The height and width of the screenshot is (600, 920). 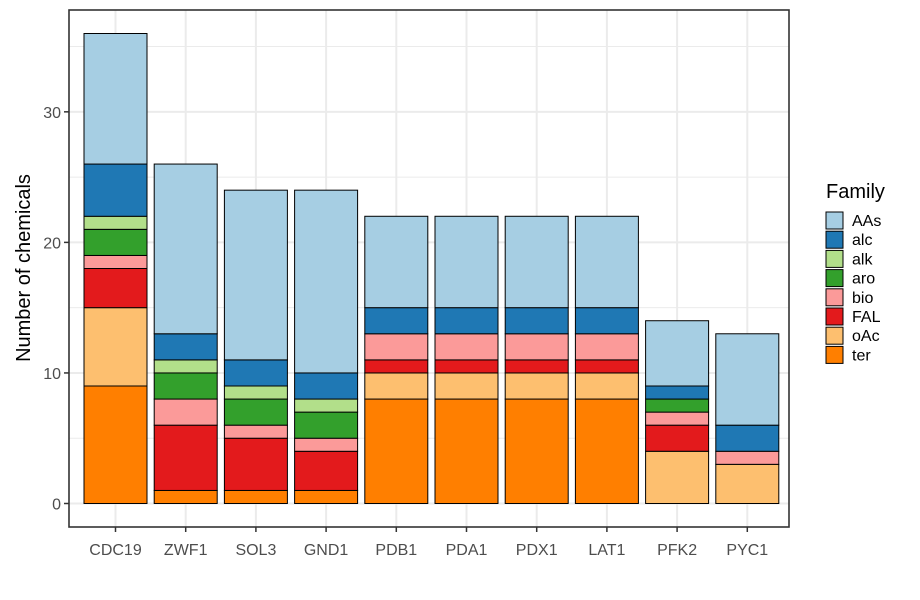 What do you see at coordinates (326, 550) in the screenshot?
I see `x-tick-label-GND1: GND1` at bounding box center [326, 550].